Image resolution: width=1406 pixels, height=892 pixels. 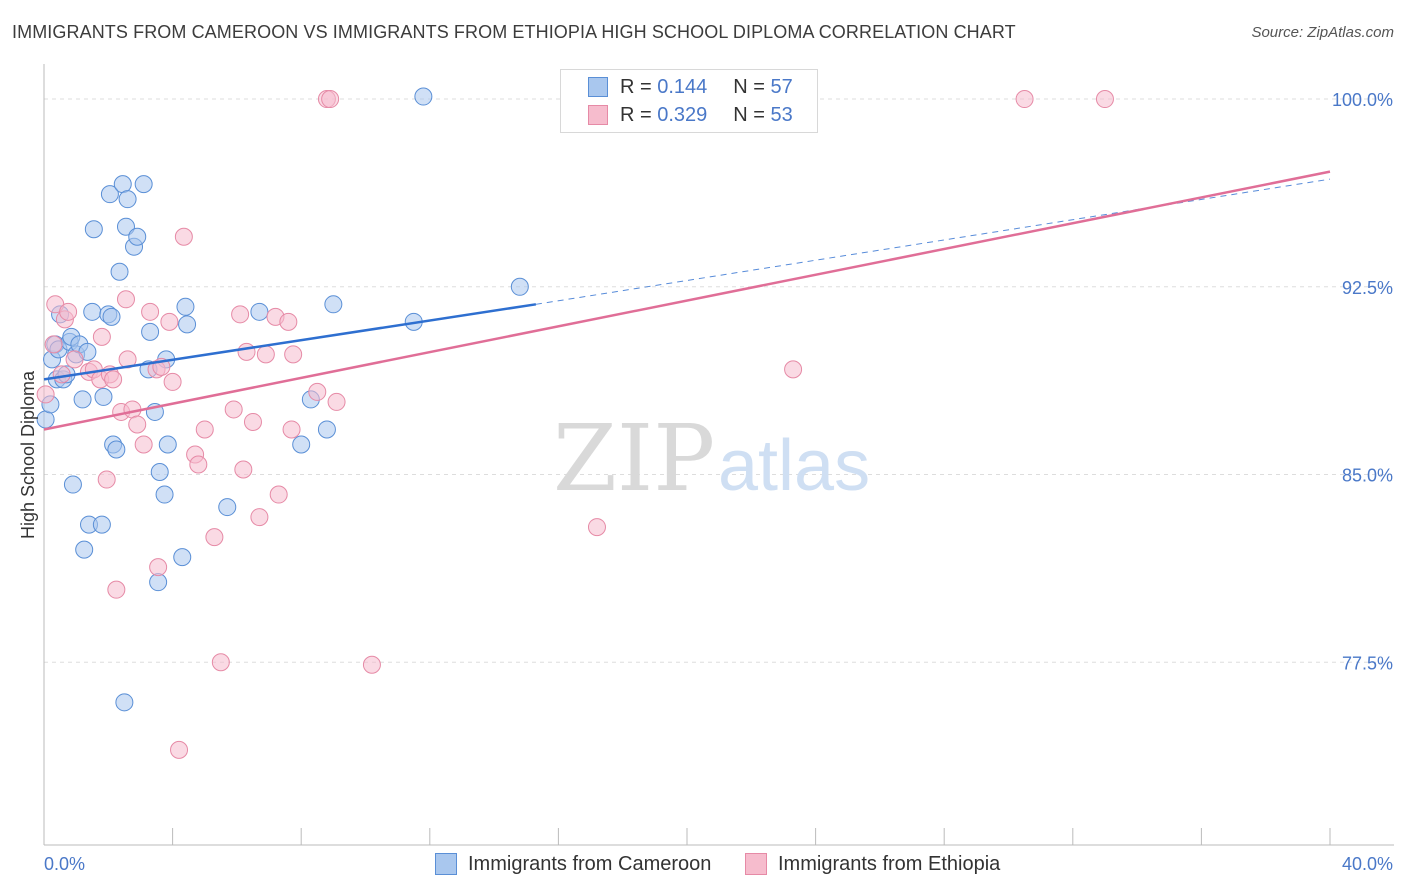 What do you see at coordinates (1367, 288) in the screenshot?
I see `y-tick-label: 92.5%` at bounding box center [1367, 288].